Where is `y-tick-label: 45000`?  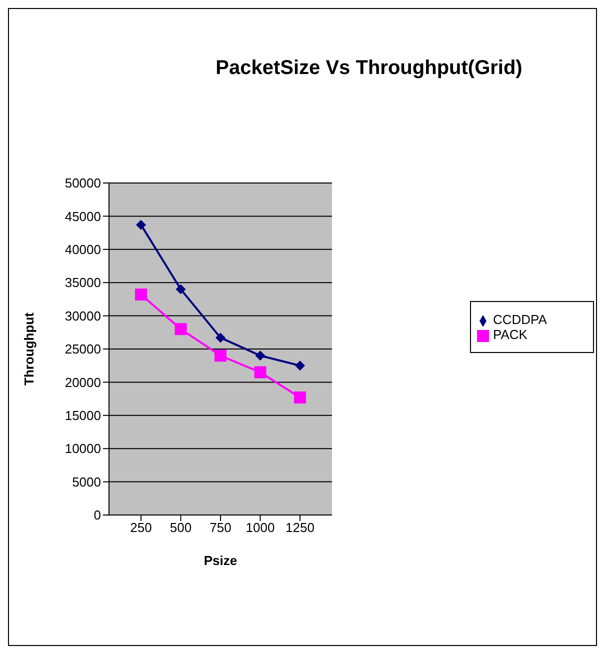
y-tick-label: 45000 is located at coordinates (82, 216).